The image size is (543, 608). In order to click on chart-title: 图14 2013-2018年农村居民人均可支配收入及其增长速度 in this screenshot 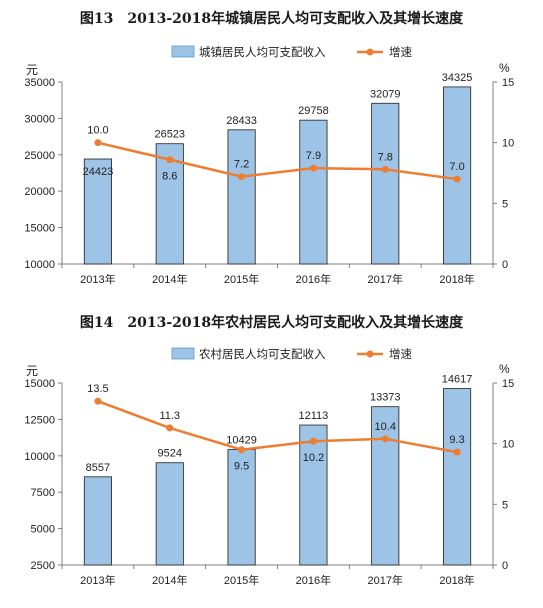, I will do `click(271, 323)`.